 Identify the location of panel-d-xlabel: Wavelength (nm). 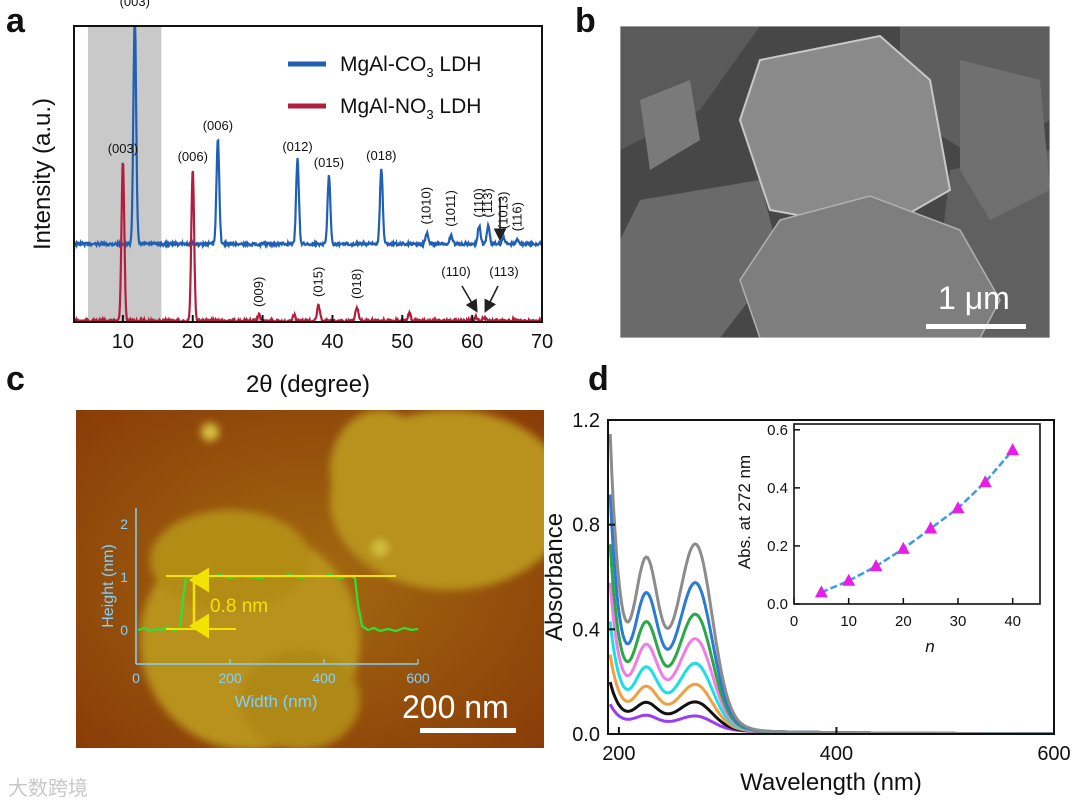
(831, 782).